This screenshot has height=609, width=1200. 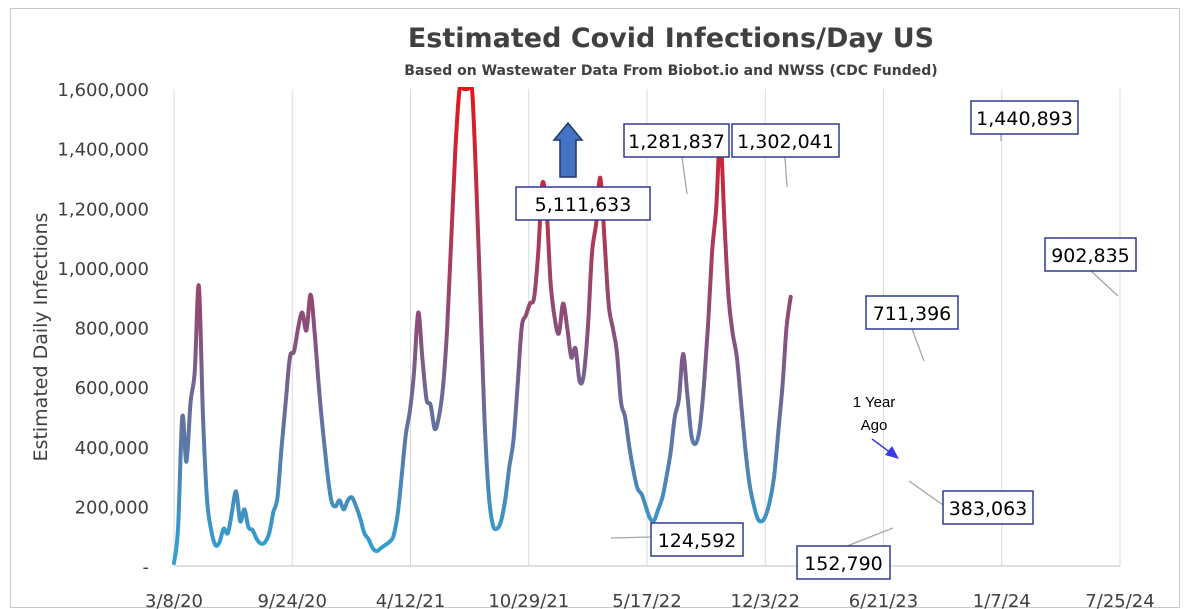 What do you see at coordinates (874, 425) in the screenshot?
I see `note-text: Ago` at bounding box center [874, 425].